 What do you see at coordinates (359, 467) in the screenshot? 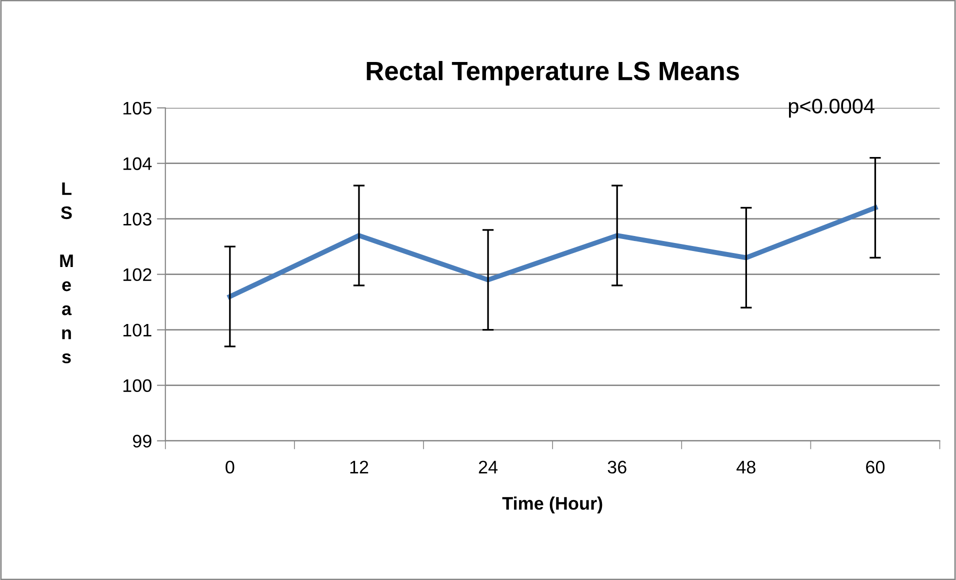
I see `x-tick-label: 12` at bounding box center [359, 467].